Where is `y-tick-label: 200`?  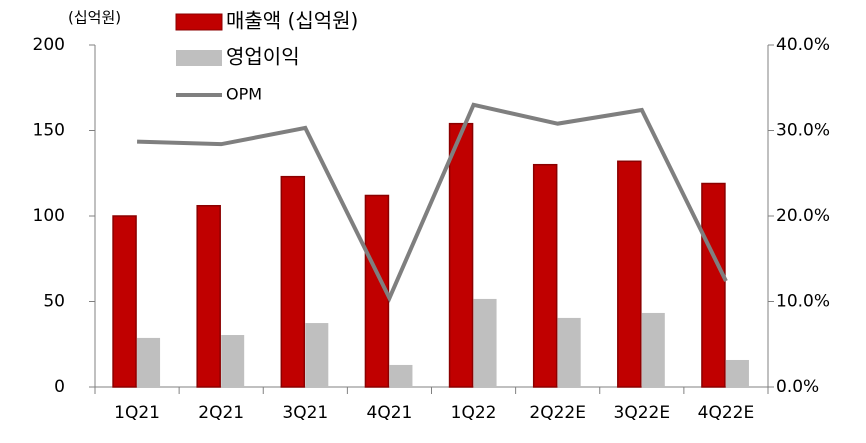 y-tick-label: 200 is located at coordinates (49, 45).